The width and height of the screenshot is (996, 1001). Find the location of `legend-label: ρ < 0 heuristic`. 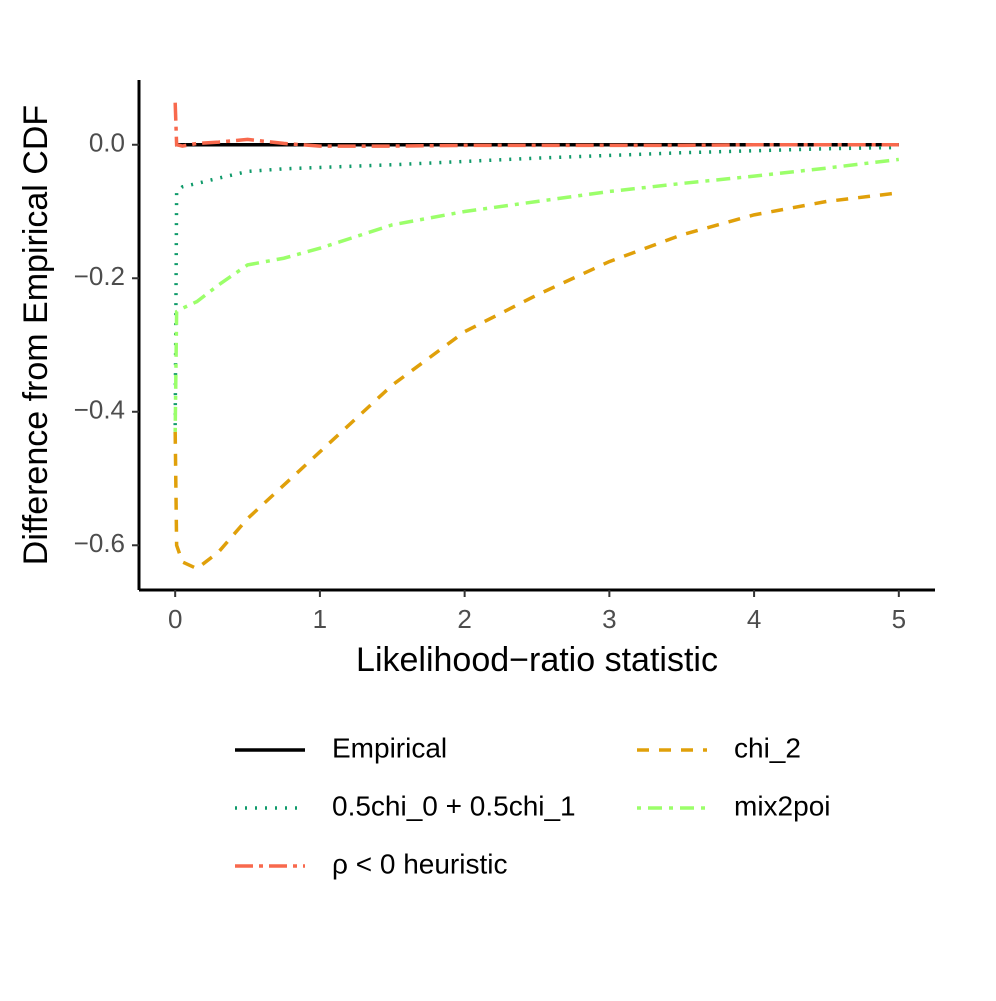

legend-label: ρ < 0 heuristic is located at coordinates (419, 863).